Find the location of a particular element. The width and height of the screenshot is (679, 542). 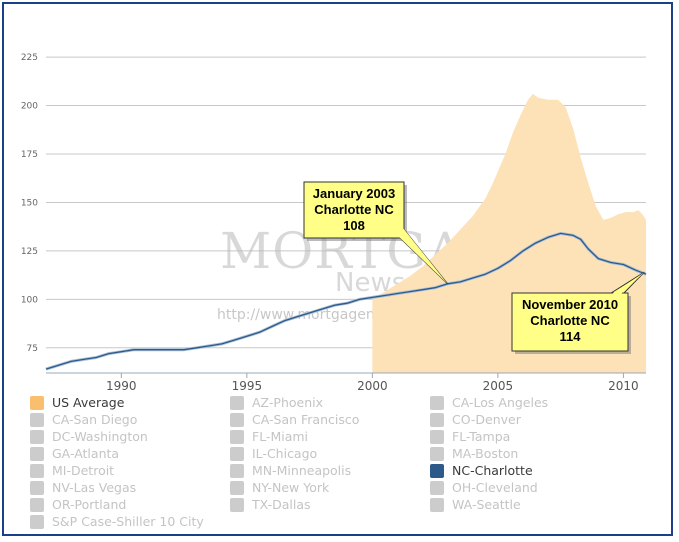

legend-item-or-portland: OR-Portland is located at coordinates (78, 504).